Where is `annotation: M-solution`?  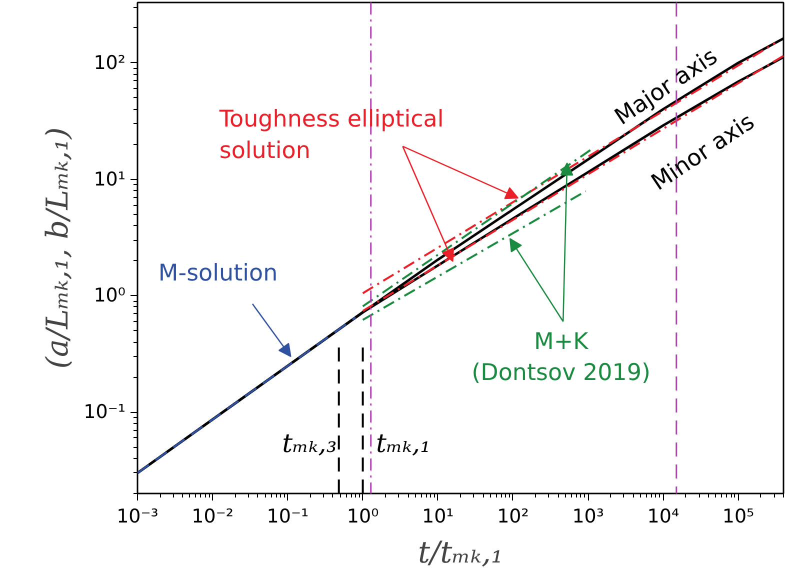 annotation: M-solution is located at coordinates (218, 273).